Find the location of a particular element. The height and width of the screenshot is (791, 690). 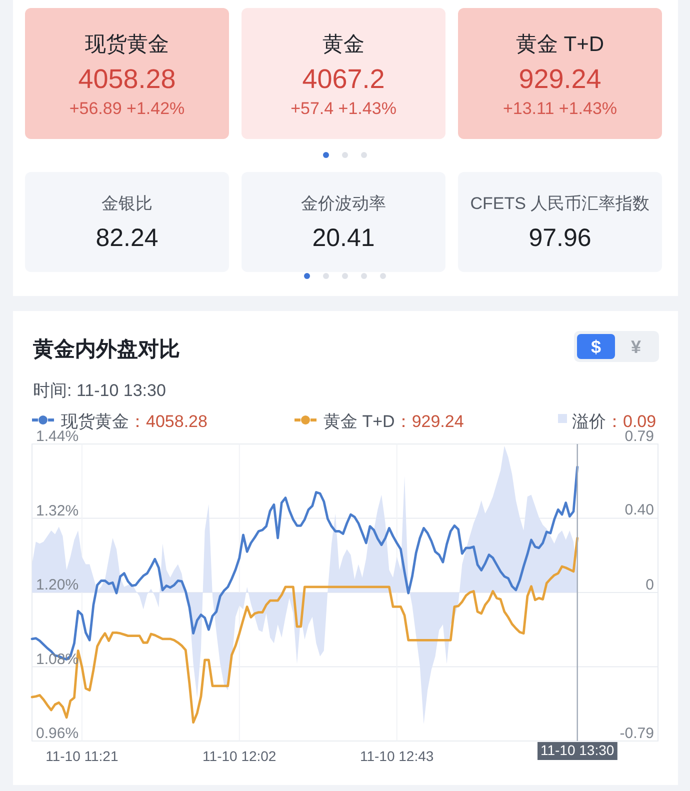

text: +57.4 +1.43% is located at coordinates (343, 108).